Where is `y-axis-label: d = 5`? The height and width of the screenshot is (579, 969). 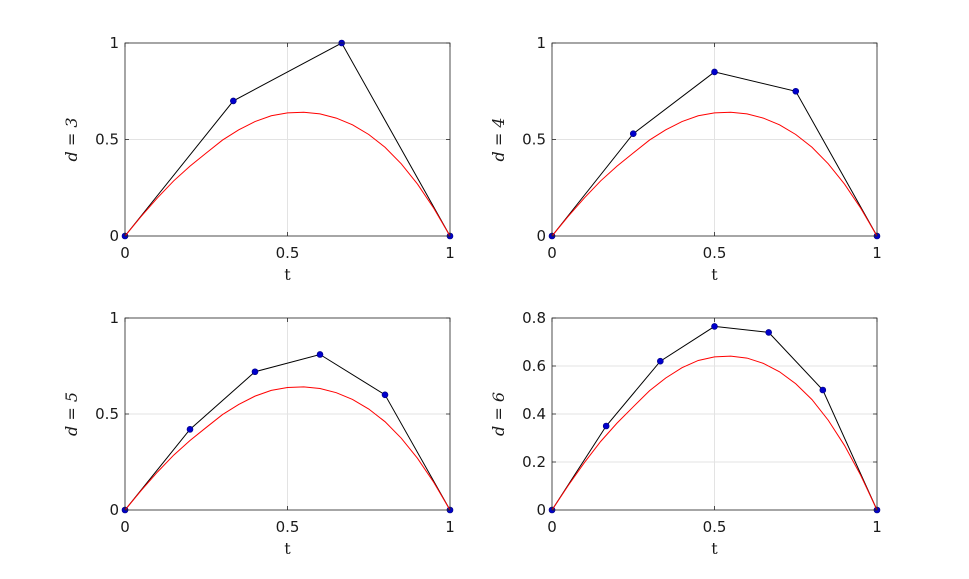 y-axis-label: d = 5 is located at coordinates (71, 414).